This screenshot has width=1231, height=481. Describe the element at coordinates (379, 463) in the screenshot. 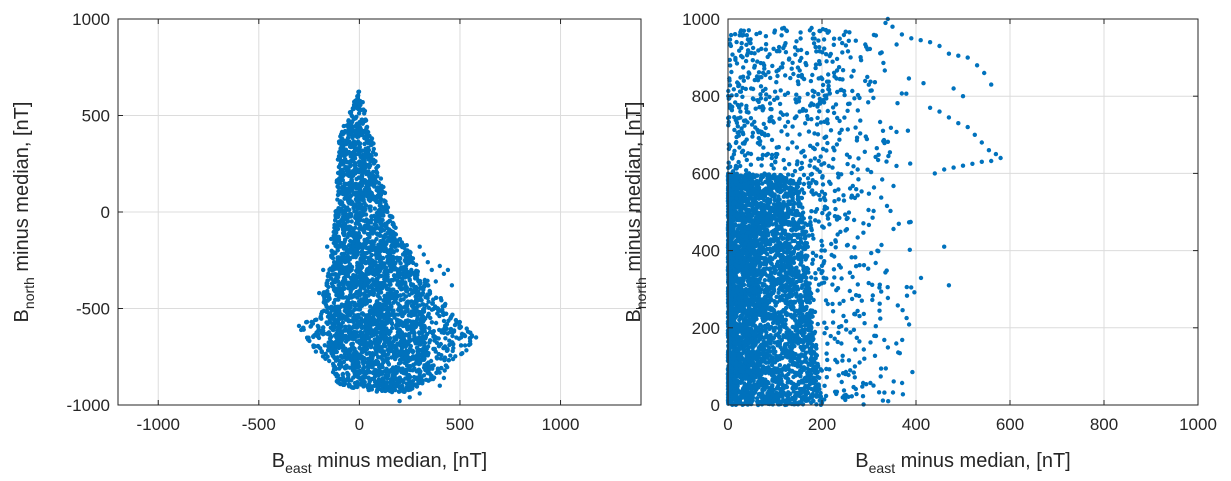

I see `x-axis-label: Beast minus median, [nT]` at that location.